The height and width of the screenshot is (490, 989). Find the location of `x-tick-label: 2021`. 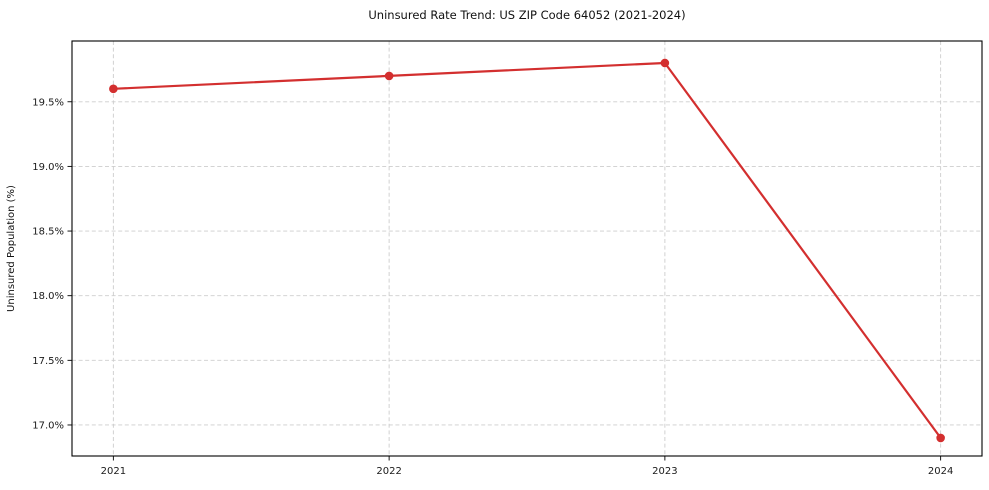

x-tick-label: 2021 is located at coordinates (113, 471).